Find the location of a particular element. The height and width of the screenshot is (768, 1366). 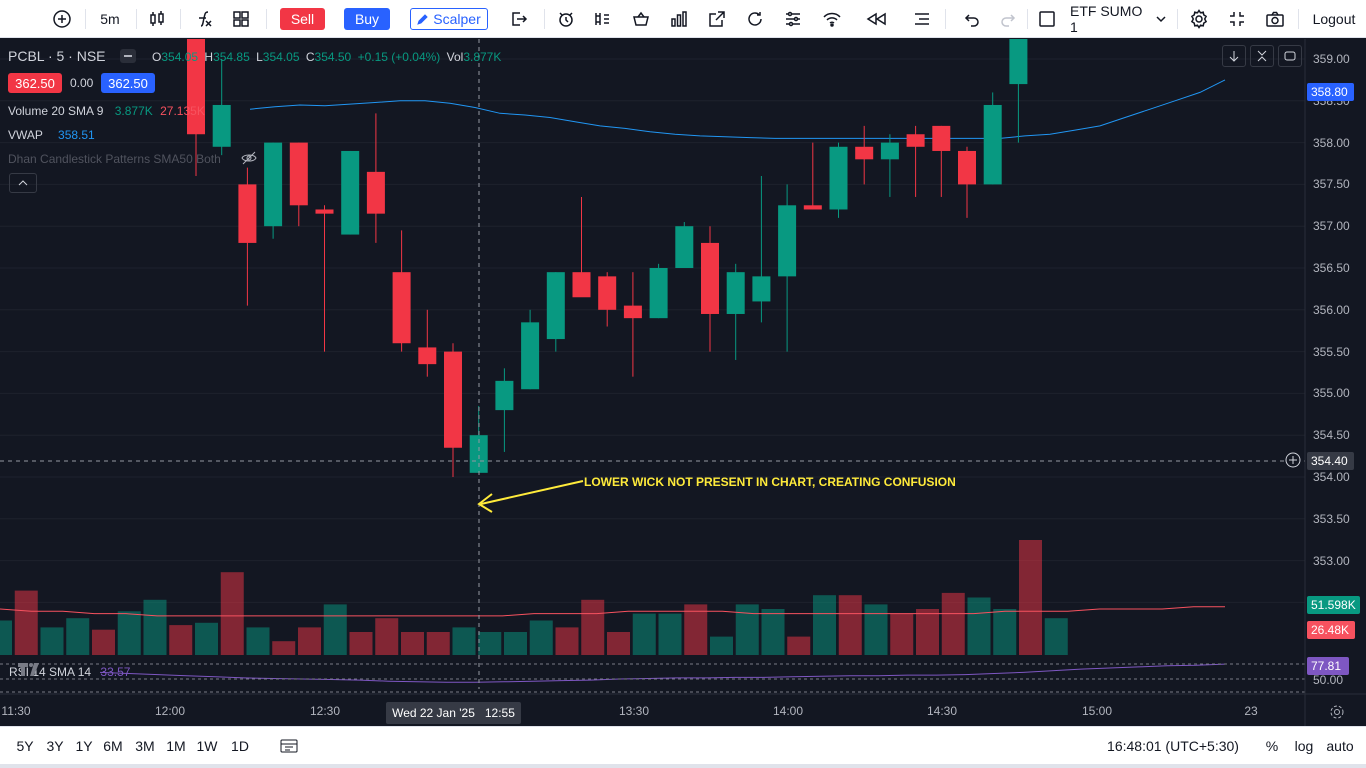

annotation-arrow is located at coordinates (530, 496).